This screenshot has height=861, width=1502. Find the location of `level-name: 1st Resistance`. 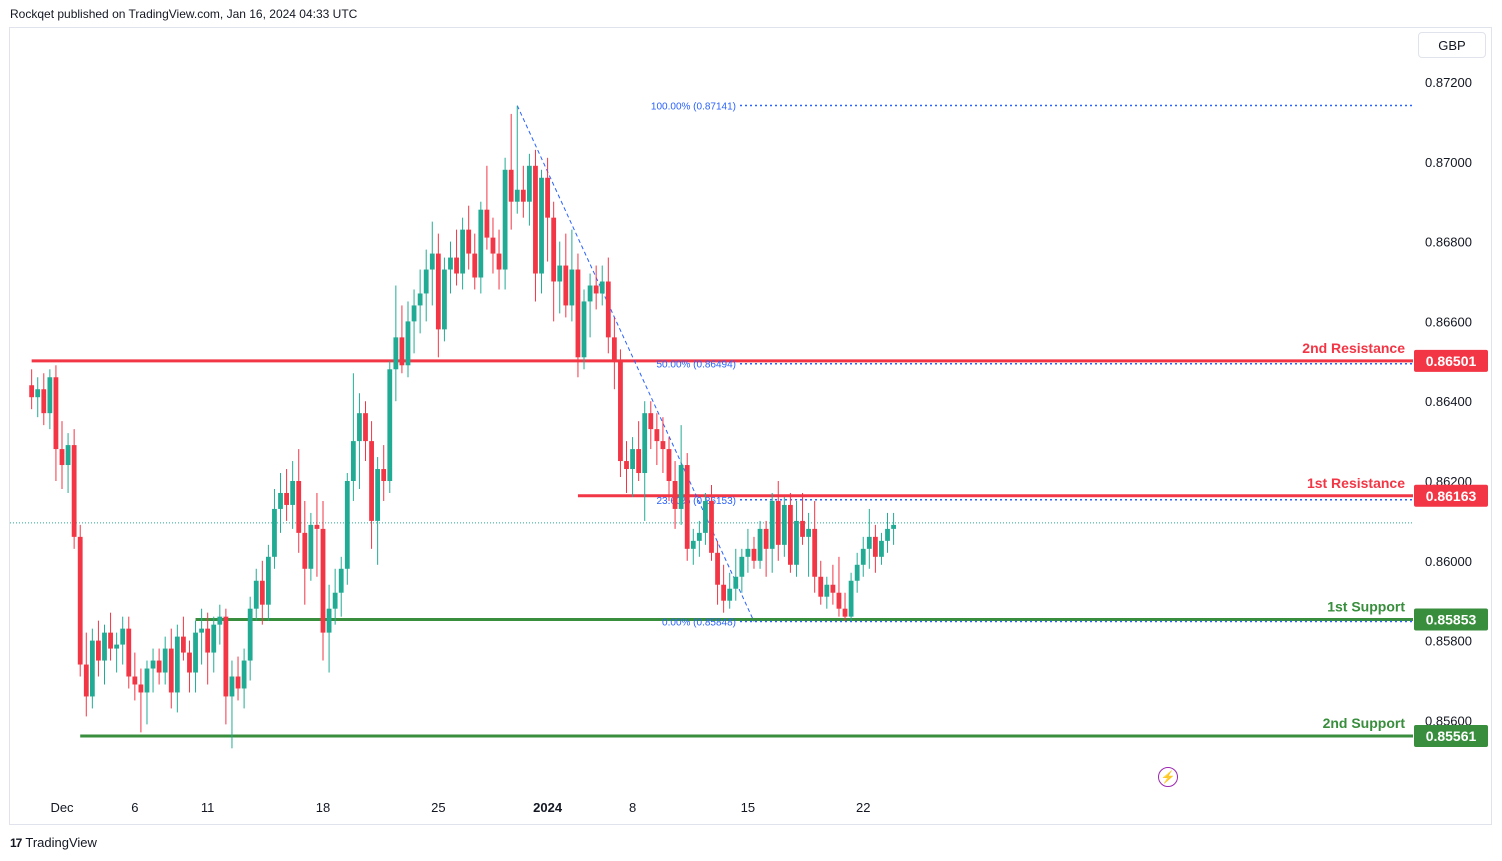

level-name: 1st Resistance is located at coordinates (1356, 483).